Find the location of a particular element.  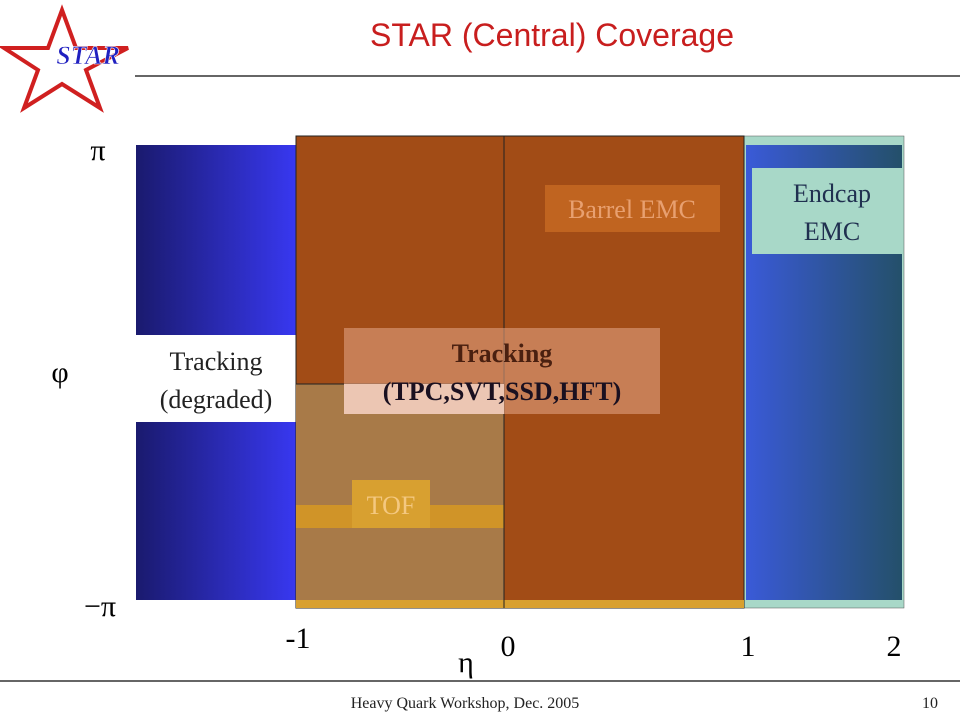

y-axis-bottom: −π is located at coordinates (100, 606).